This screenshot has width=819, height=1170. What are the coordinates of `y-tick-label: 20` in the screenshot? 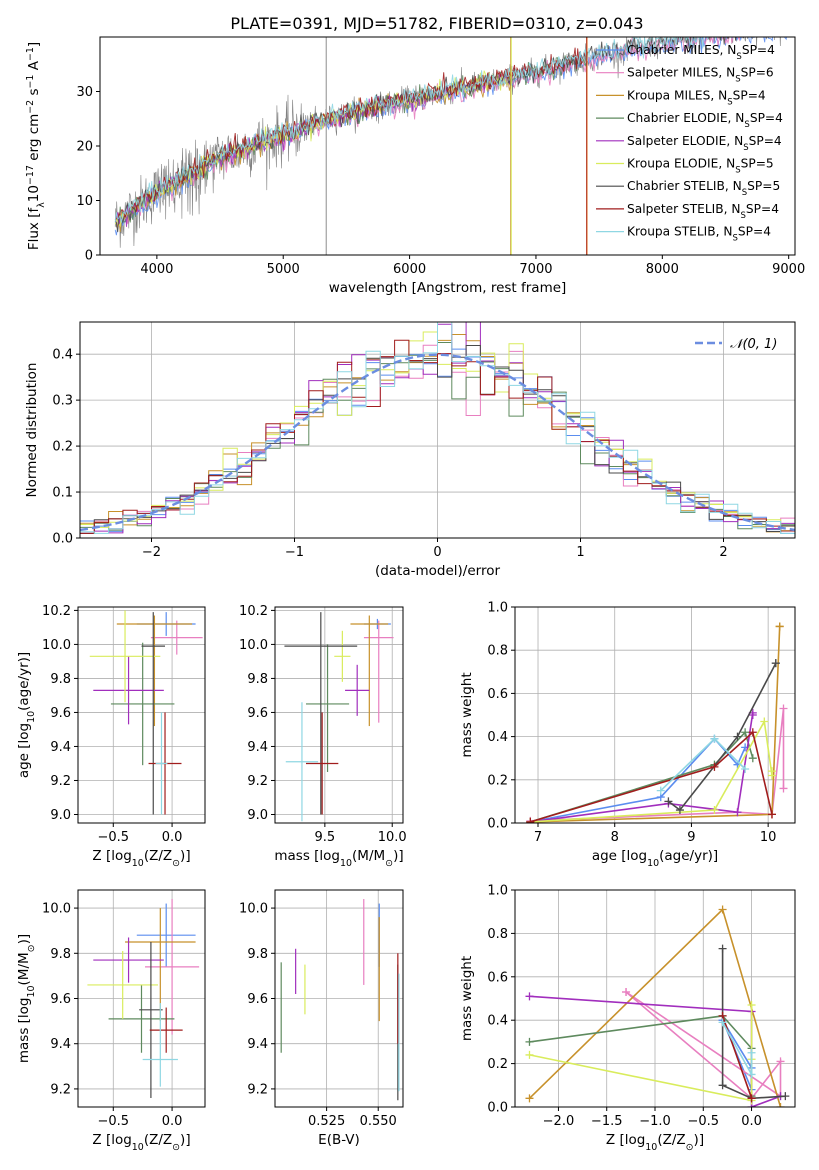 It's located at (84, 147).